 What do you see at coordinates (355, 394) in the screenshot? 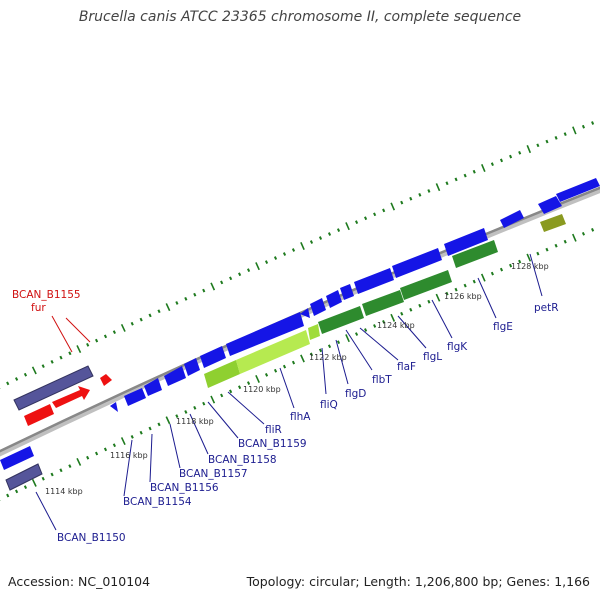
I see `gene-label: flgD` at bounding box center [355, 394].